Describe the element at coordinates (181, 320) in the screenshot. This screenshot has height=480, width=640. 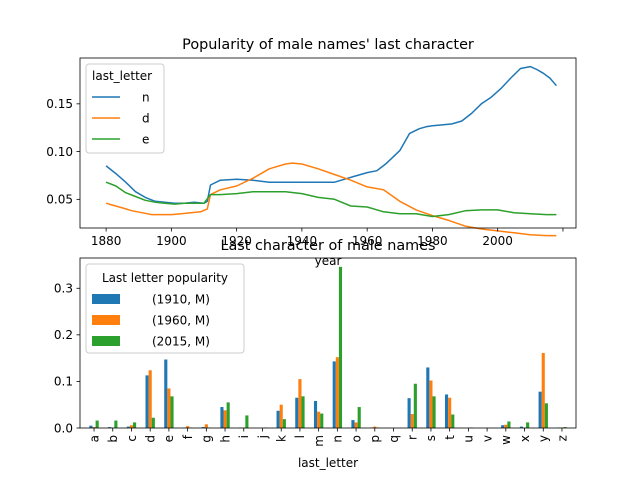
I see `bar-legend-label-1: (1960, M)` at that location.